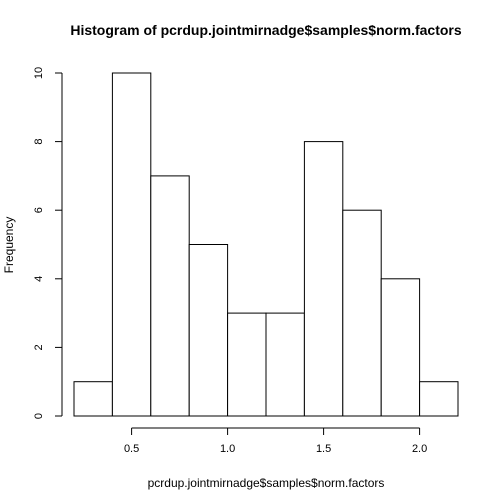  Describe the element at coordinates (48, 243) in the screenshot. I see `y-axis: 0 2 4 6 8 10` at that location.